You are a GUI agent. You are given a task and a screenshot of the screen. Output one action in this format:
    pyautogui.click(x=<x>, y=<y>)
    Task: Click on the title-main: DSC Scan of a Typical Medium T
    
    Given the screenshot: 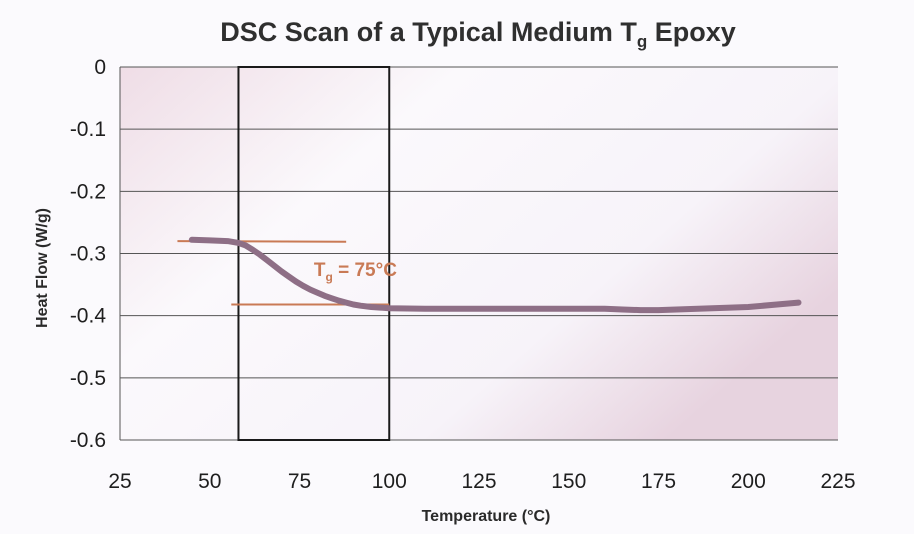 What is the action you would take?
    pyautogui.click(x=428, y=32)
    